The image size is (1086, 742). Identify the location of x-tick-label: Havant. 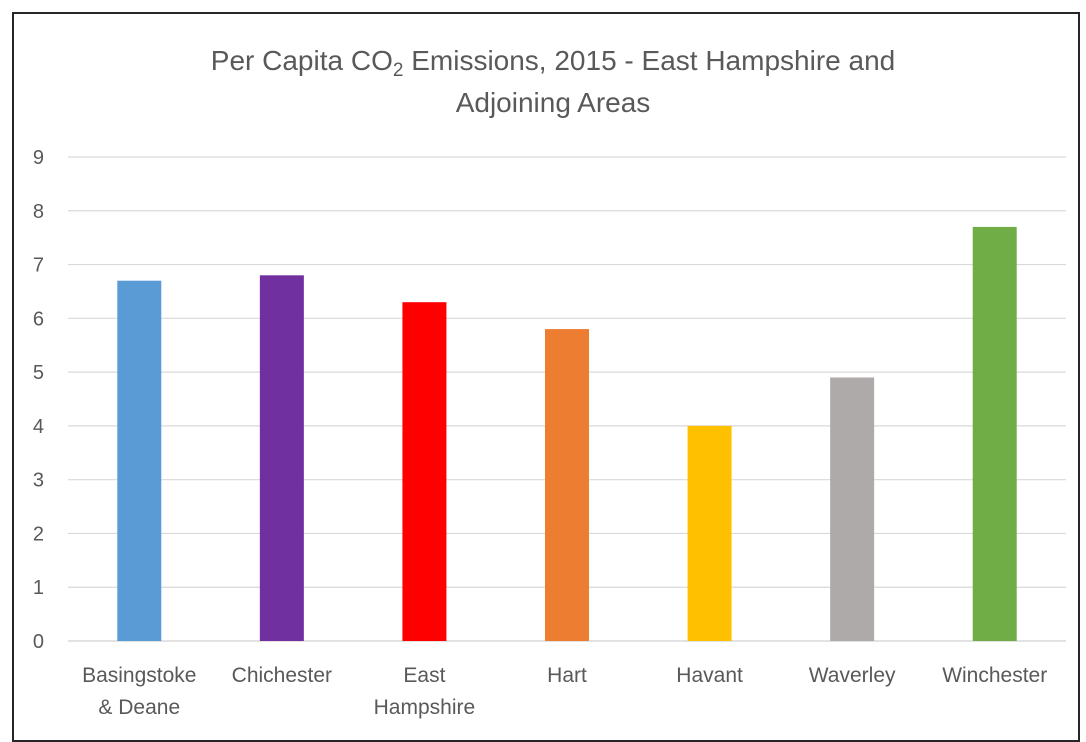
(709, 675).